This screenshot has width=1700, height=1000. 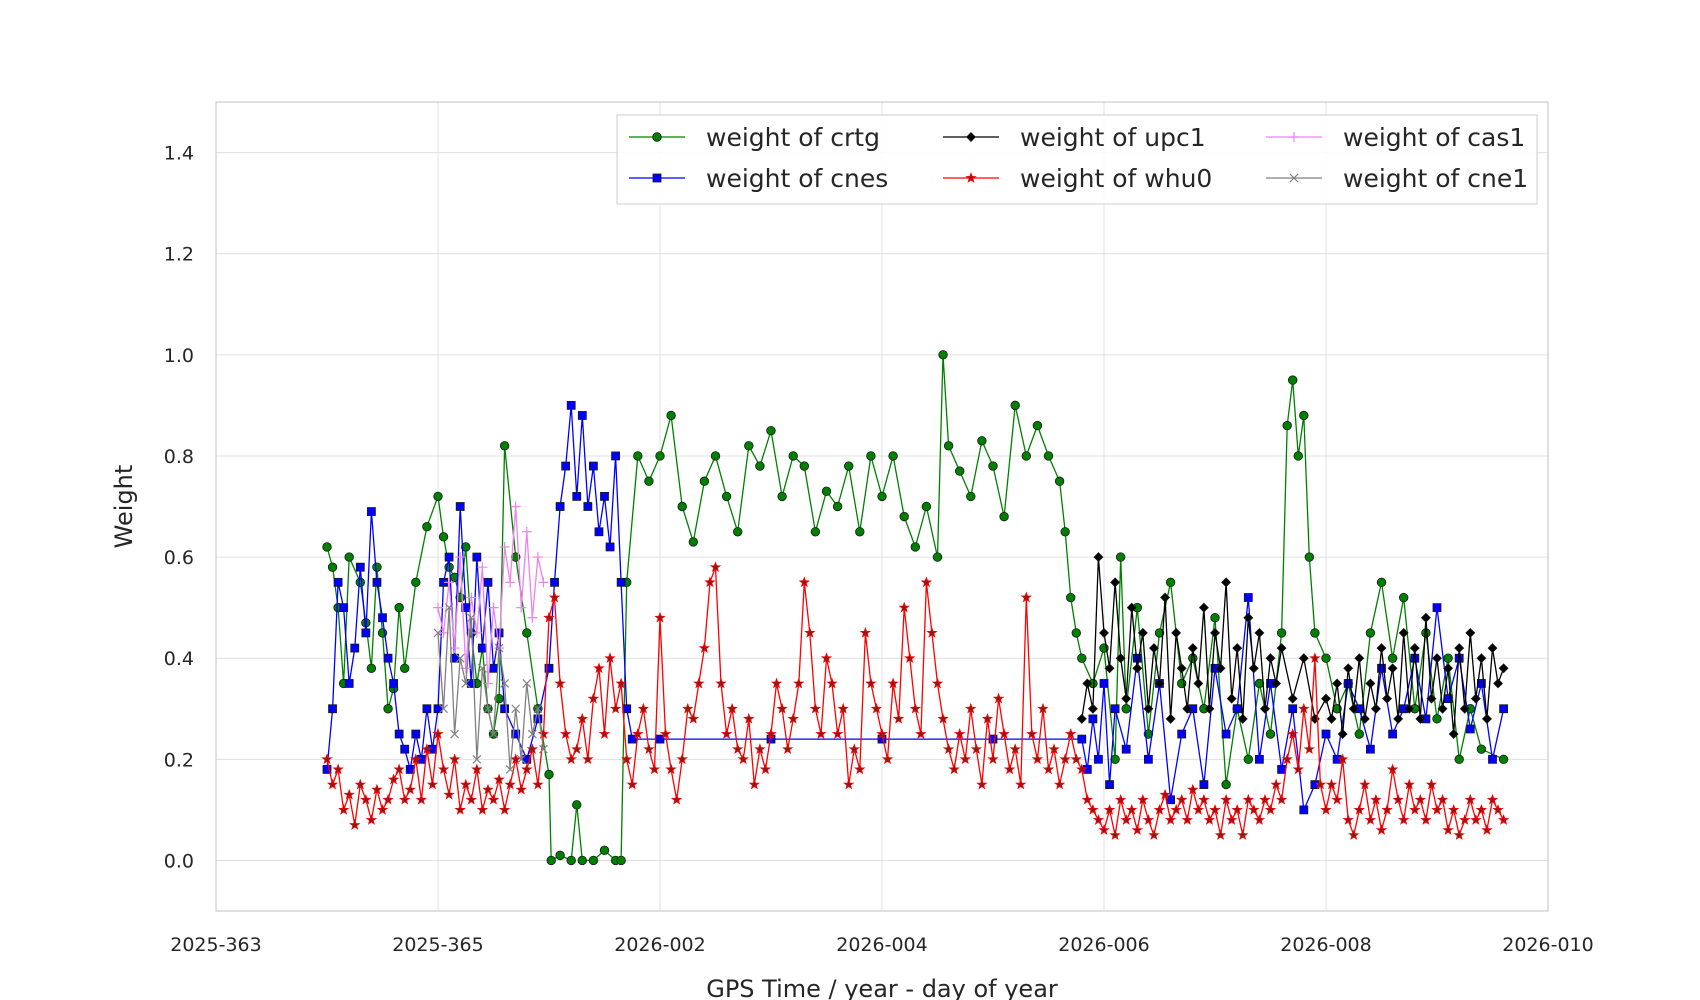 What do you see at coordinates (179, 508) in the screenshot?
I see `y-axis-ticks: 0.0 0.2 0.4 0.6 0.8 1.0 1.2 1.4` at bounding box center [179, 508].